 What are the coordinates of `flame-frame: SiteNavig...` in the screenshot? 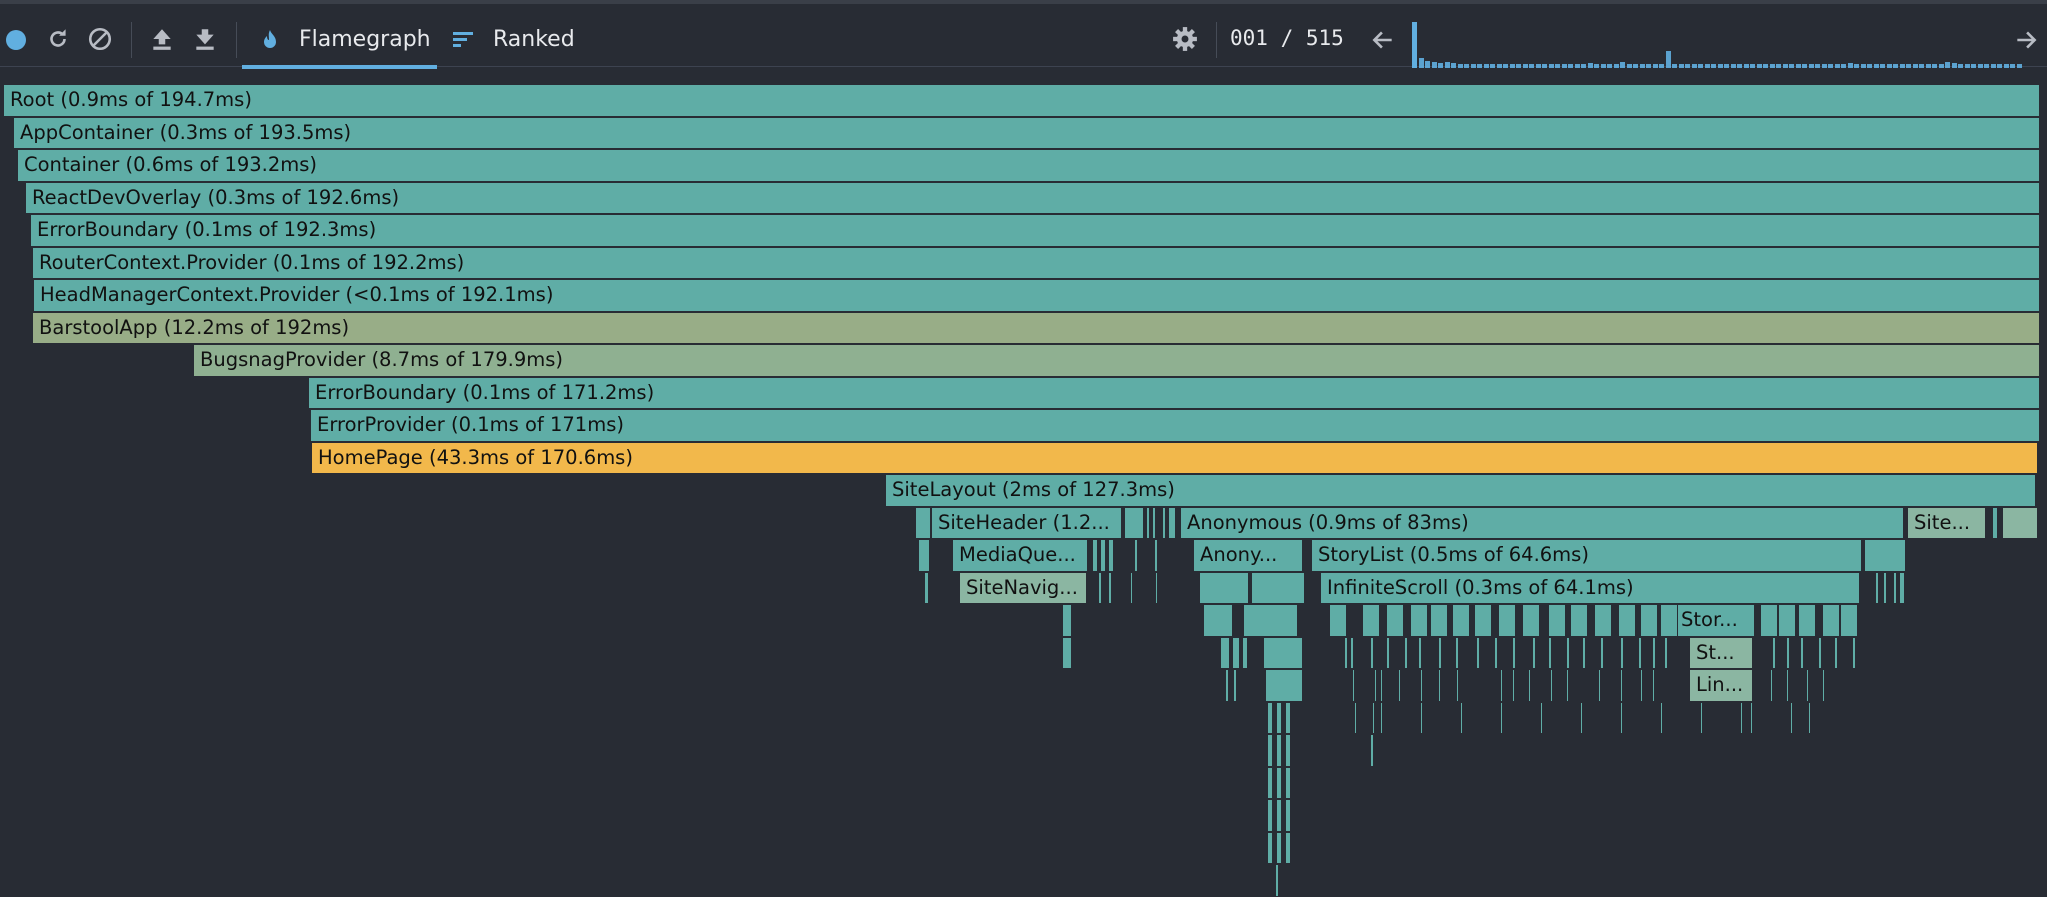 It's located at (1023, 587).